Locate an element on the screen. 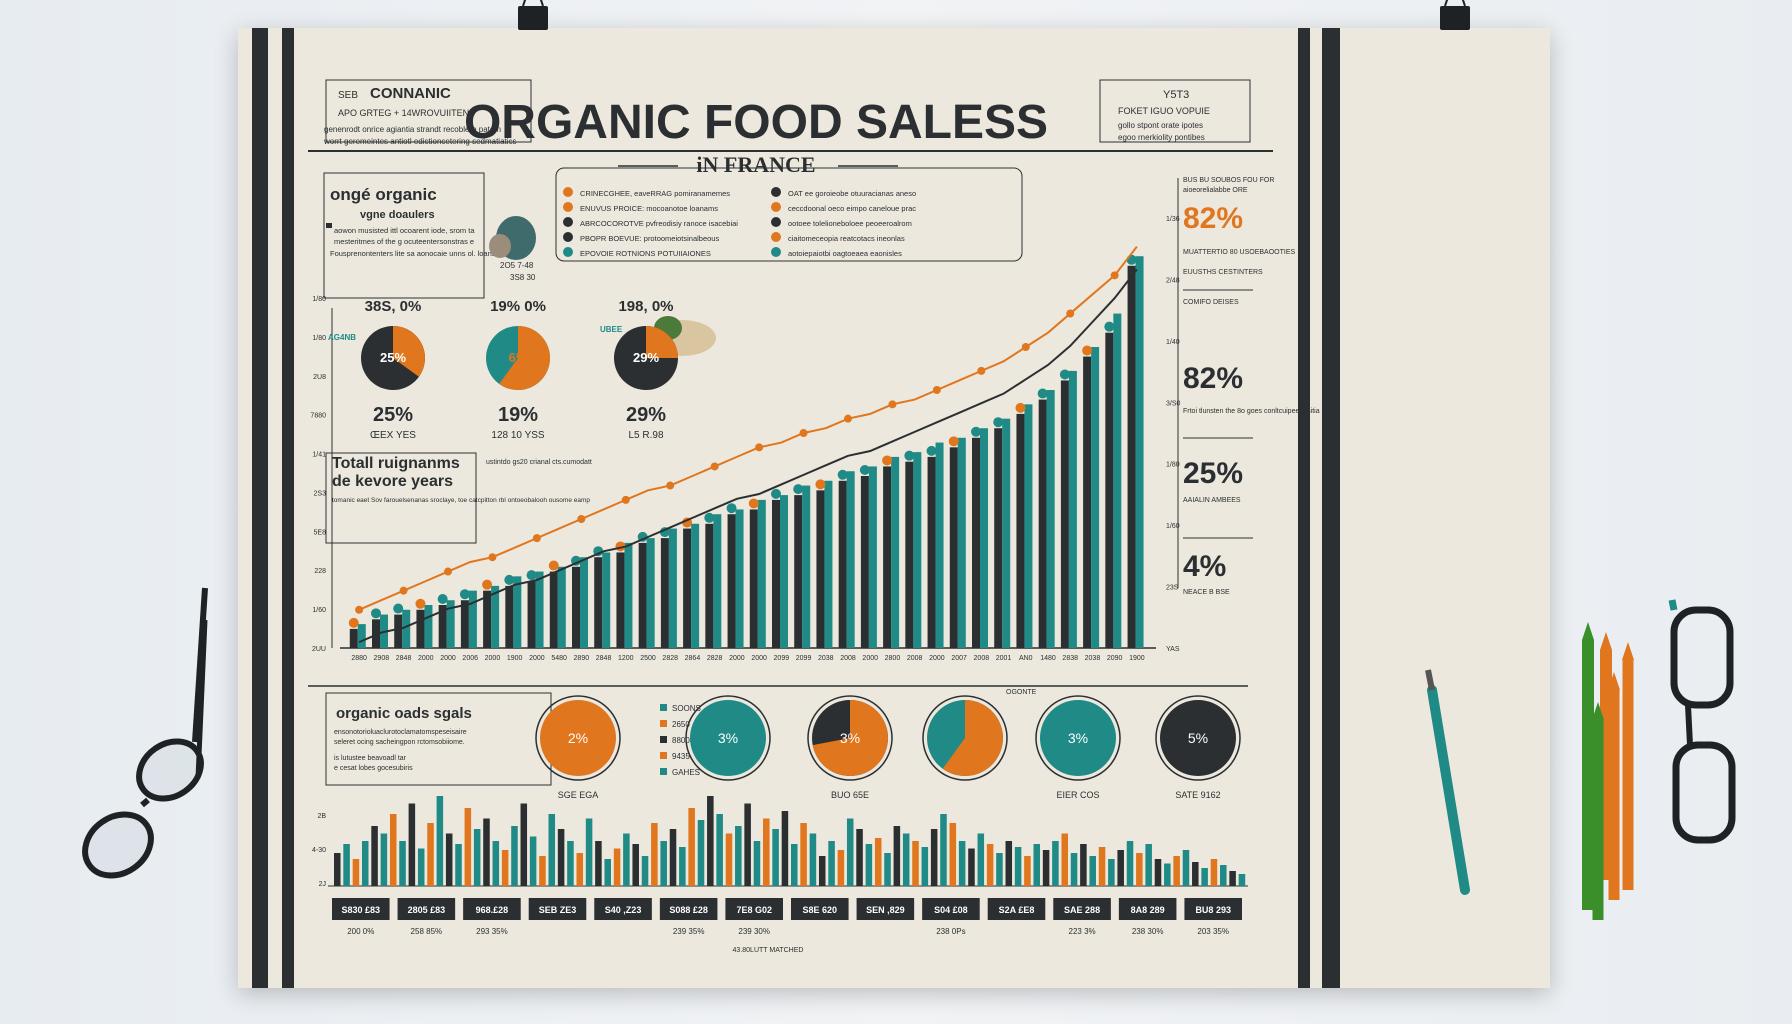 The image size is (1792, 1024). bottom-pie-label-5: 5% is located at coordinates (1198, 738).